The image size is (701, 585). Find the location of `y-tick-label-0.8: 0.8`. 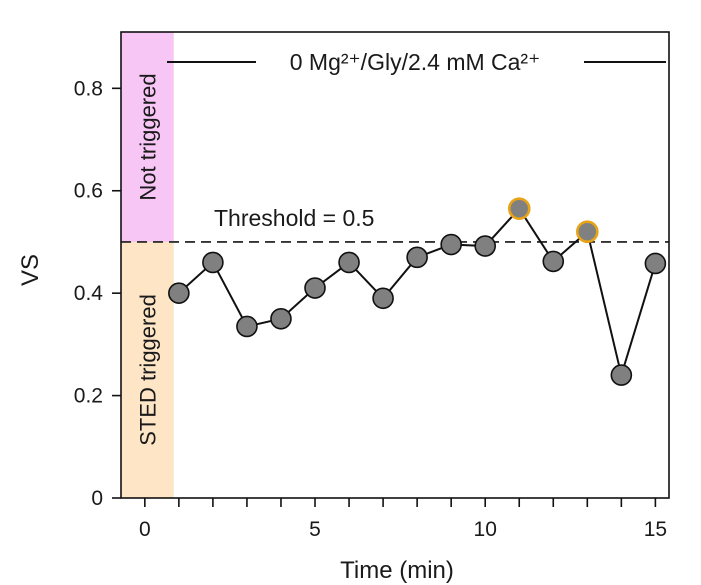

y-tick-label-0.8: 0.8 is located at coordinates (88, 88).